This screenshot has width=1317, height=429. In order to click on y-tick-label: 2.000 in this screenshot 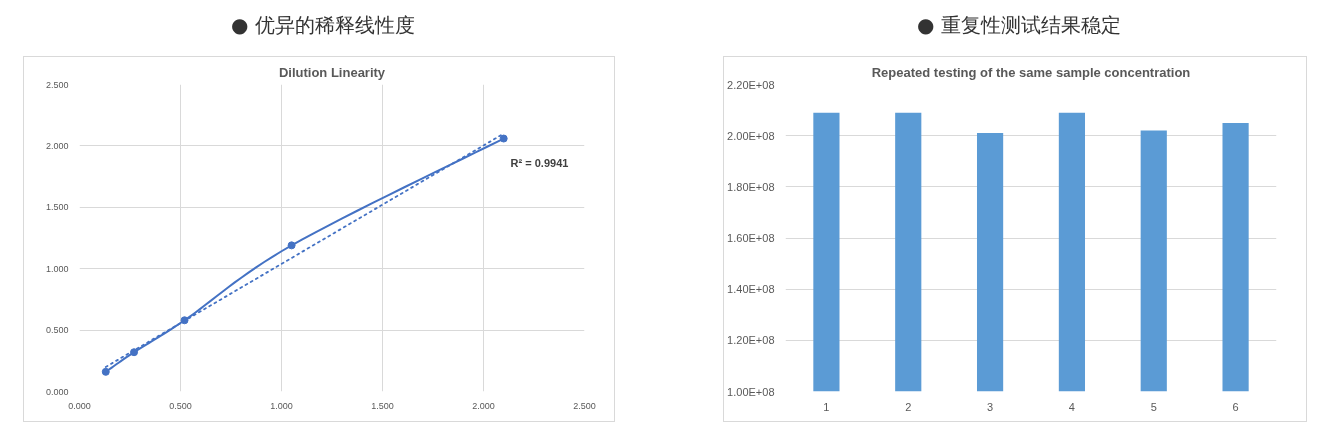, I will do `click(57, 145)`.